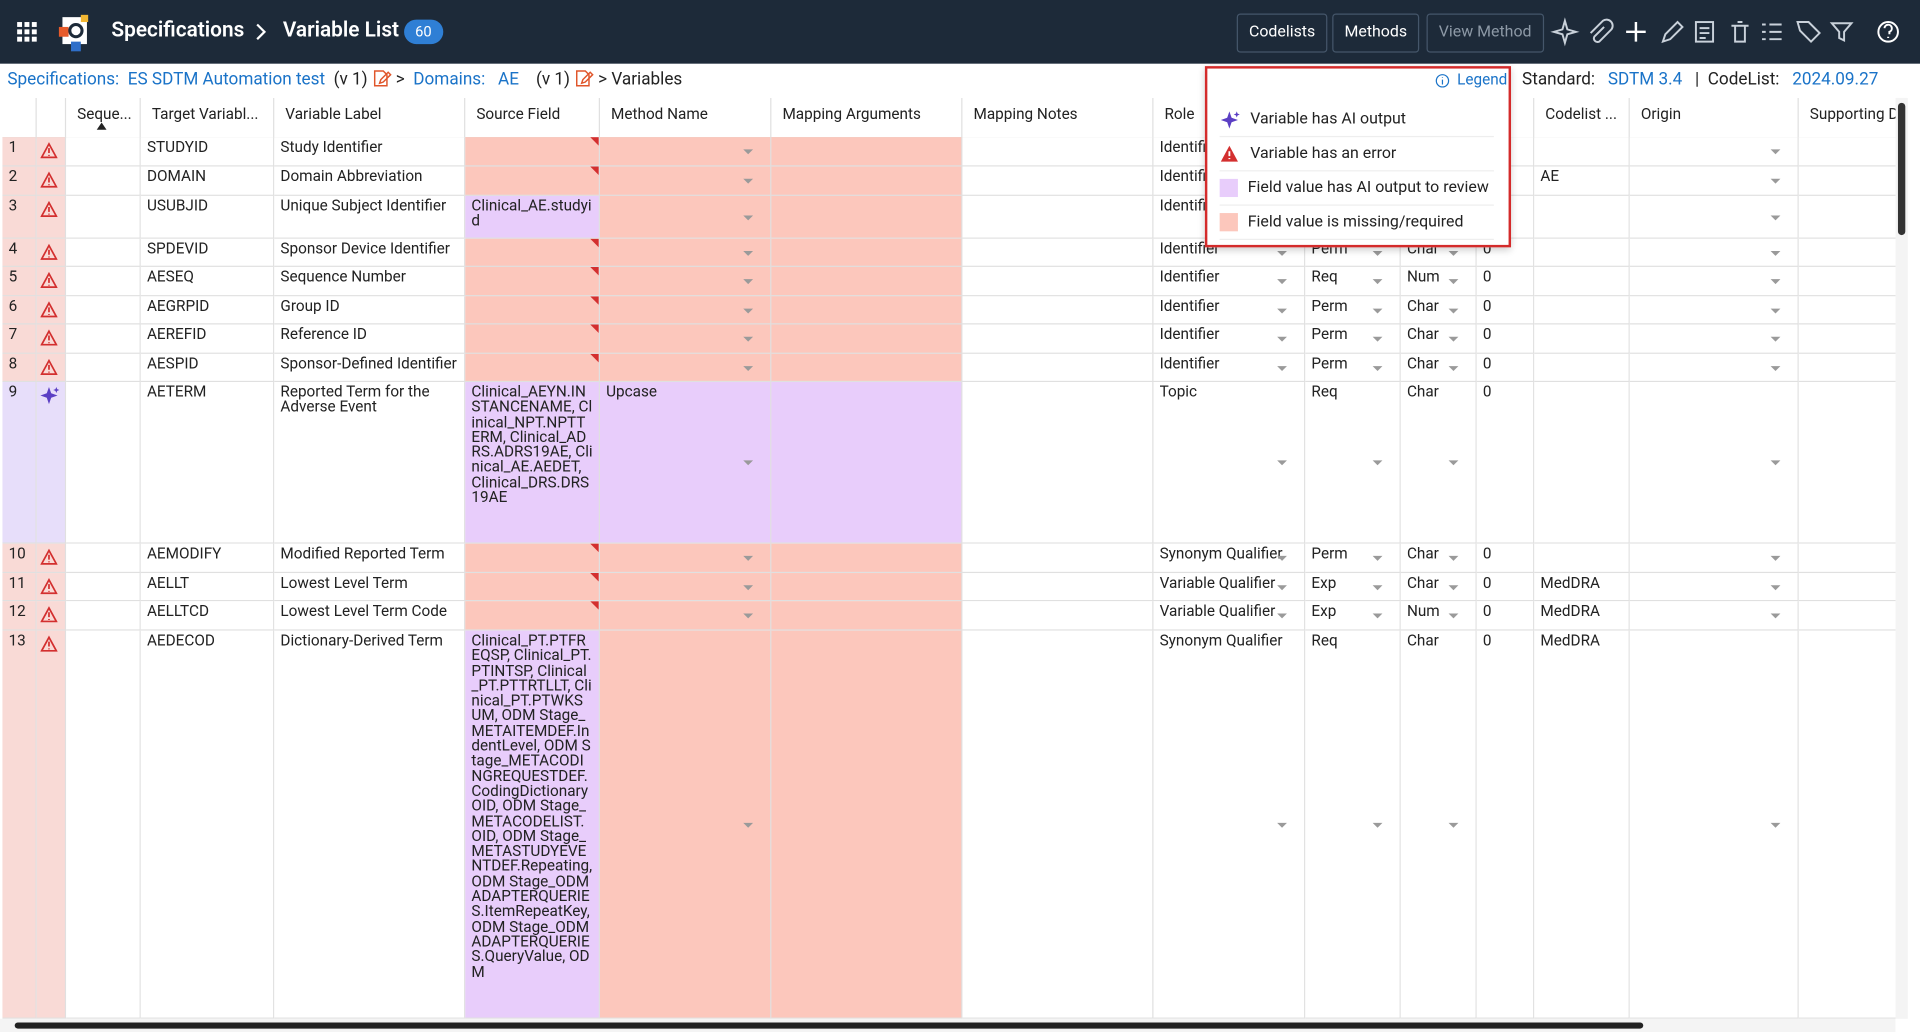  I want to click on target-variable: AESPID, so click(207, 368).